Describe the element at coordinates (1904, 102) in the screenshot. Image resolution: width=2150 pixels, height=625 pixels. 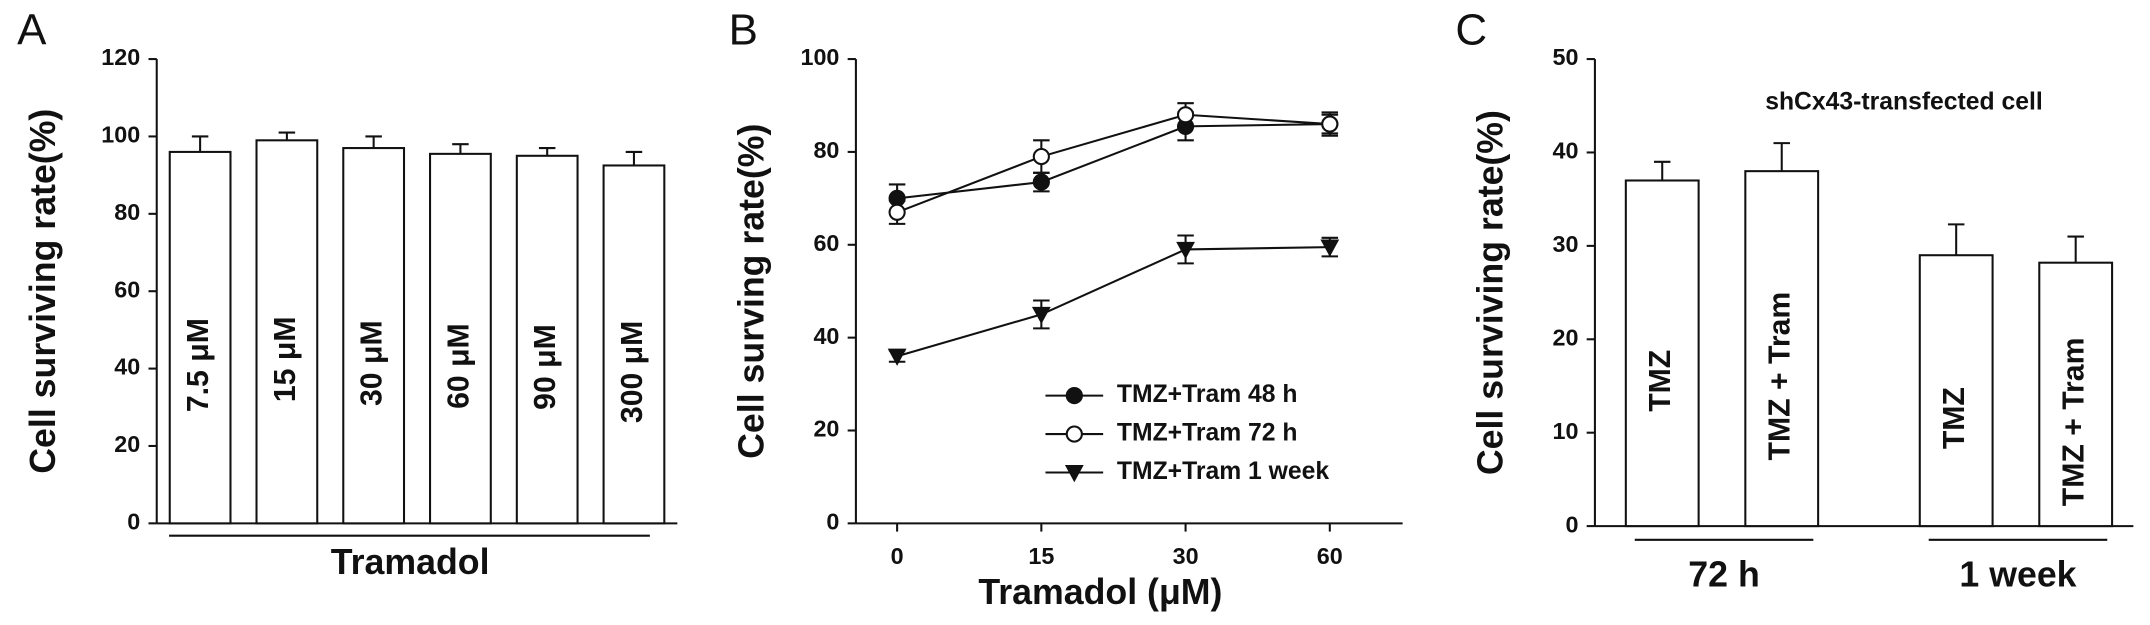
I see `annotation: shCx43-transfected cell` at that location.